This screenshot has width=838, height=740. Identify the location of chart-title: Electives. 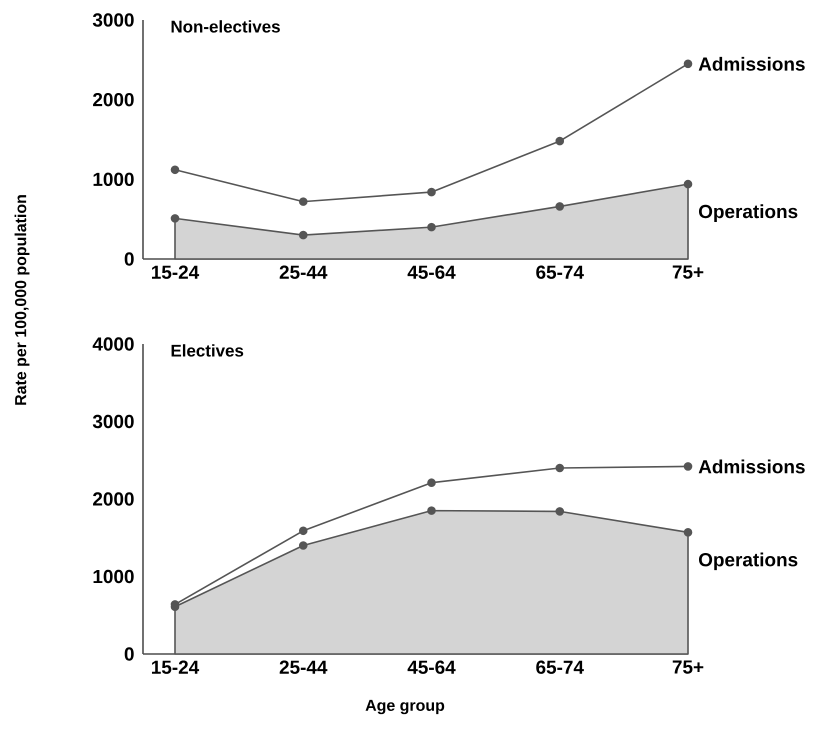
(208, 350).